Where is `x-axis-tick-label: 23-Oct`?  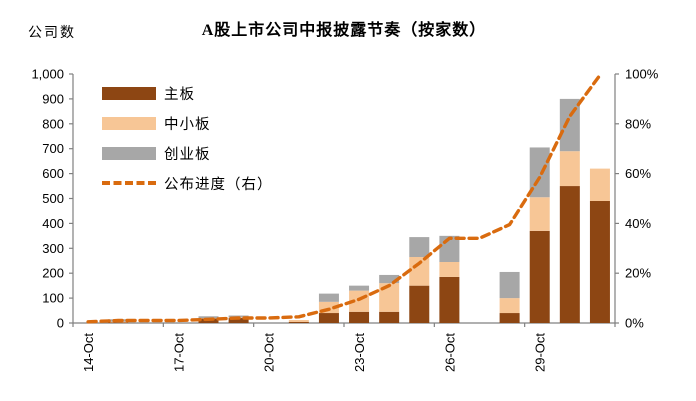 x-axis-tick-label: 23-Oct is located at coordinates (359, 352).